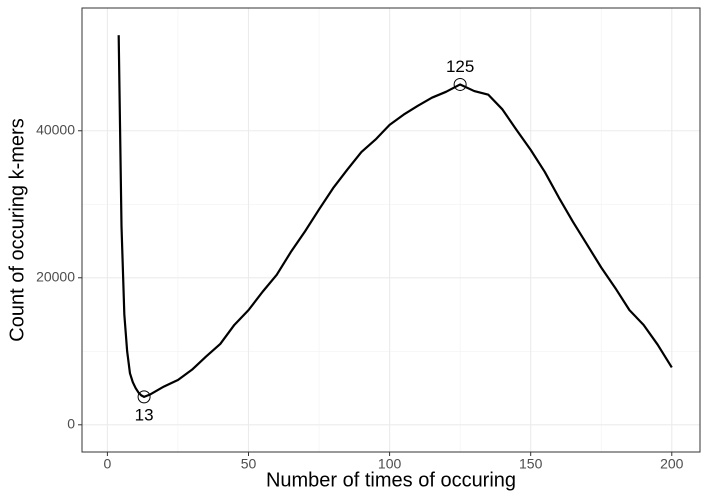  Describe the element at coordinates (391, 480) in the screenshot. I see `x-axis-title: Number of times of occuring` at that location.